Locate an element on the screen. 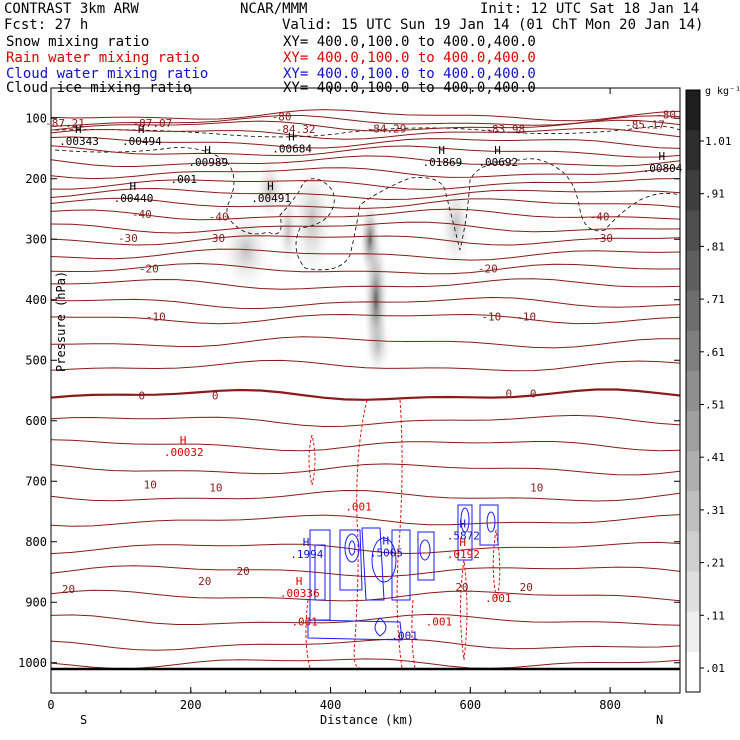 This screenshot has height=740, width=740. terrain-outline is located at coordinates (367, 209).